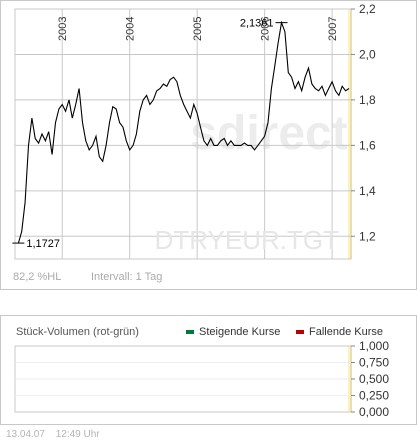 Image resolution: width=417 pixels, height=443 pixels. Describe the element at coordinates (367, 100) in the screenshot. I see `y-tick-label: 1,8` at that location.